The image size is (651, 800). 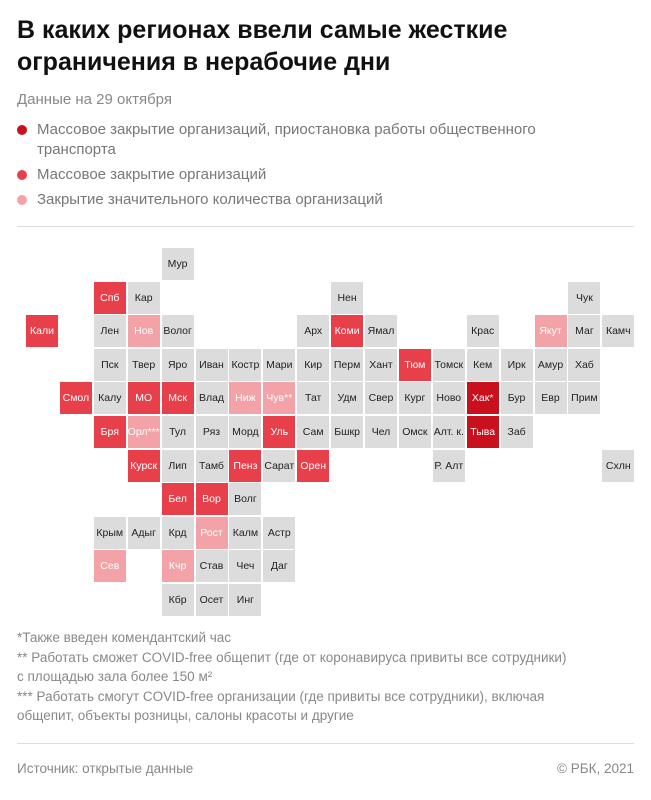 What do you see at coordinates (211, 532) in the screenshot?
I see `region-tile: Рост` at bounding box center [211, 532].